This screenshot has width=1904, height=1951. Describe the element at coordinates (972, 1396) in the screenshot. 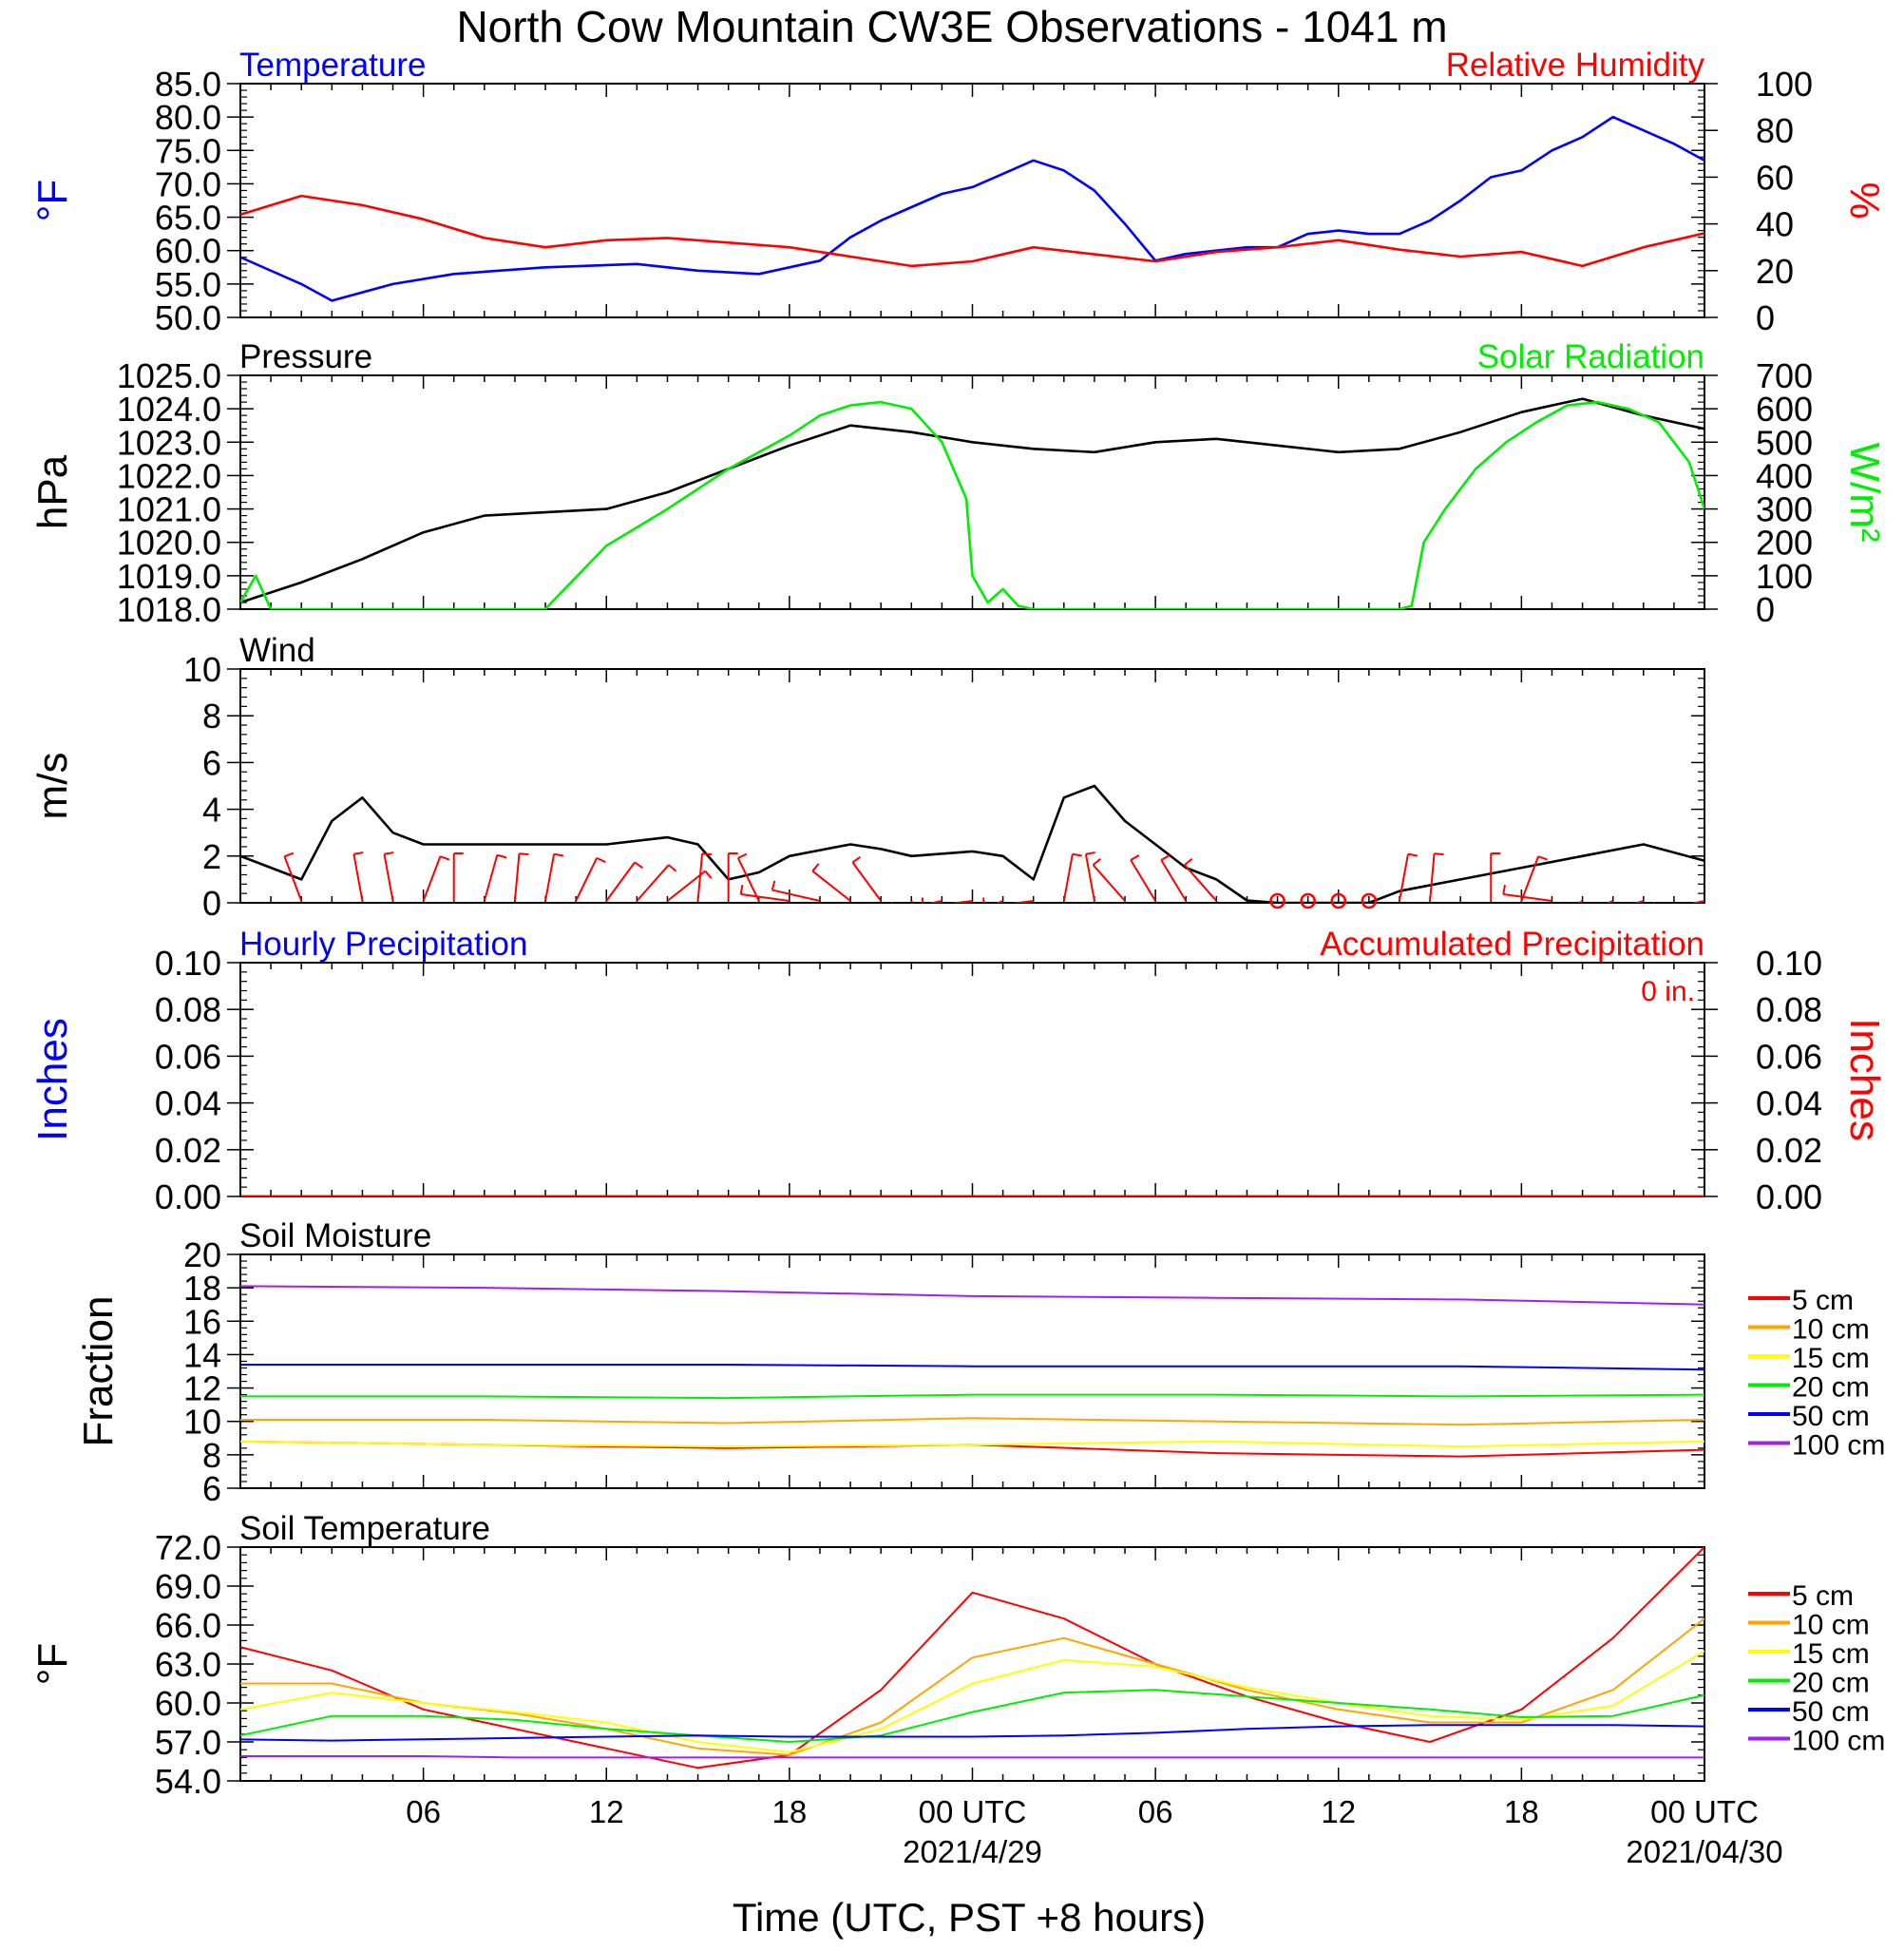

I see `series-line-20cm` at that location.